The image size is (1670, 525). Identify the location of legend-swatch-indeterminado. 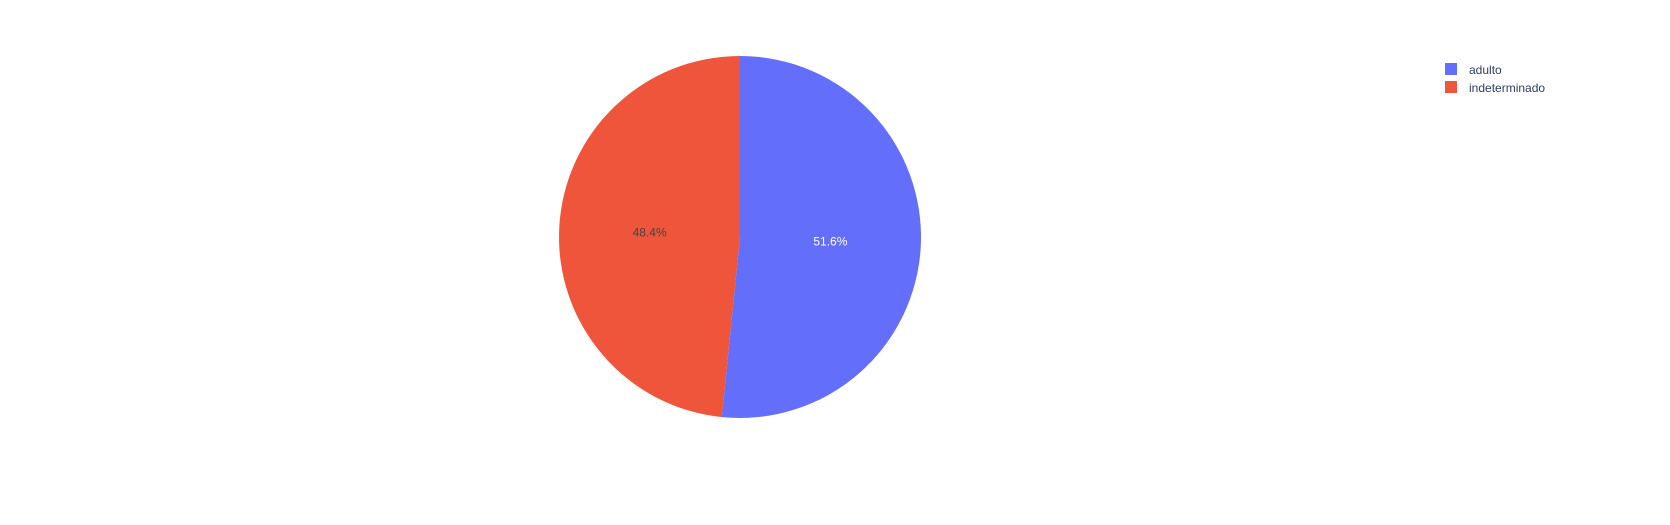
(1451, 87).